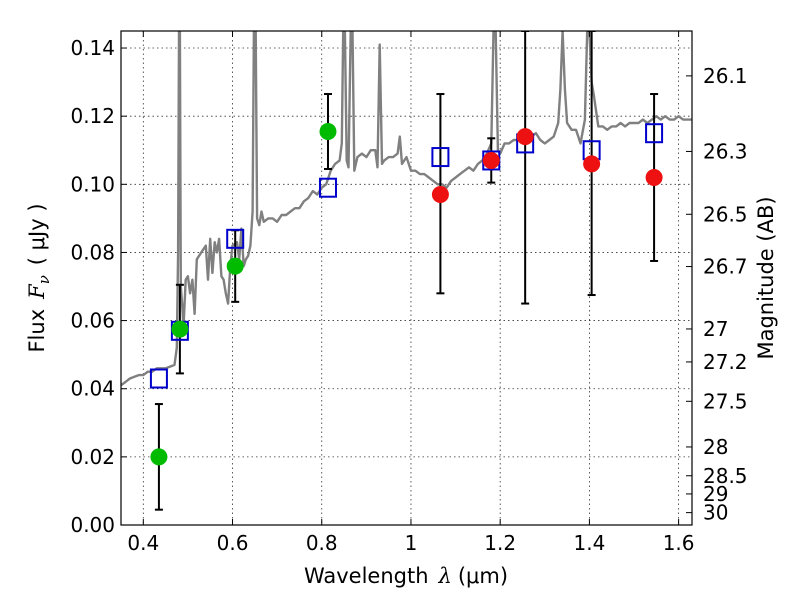 The image size is (800, 600). Describe the element at coordinates (725, 476) in the screenshot. I see `mag-tick-label: 28.5` at that location.